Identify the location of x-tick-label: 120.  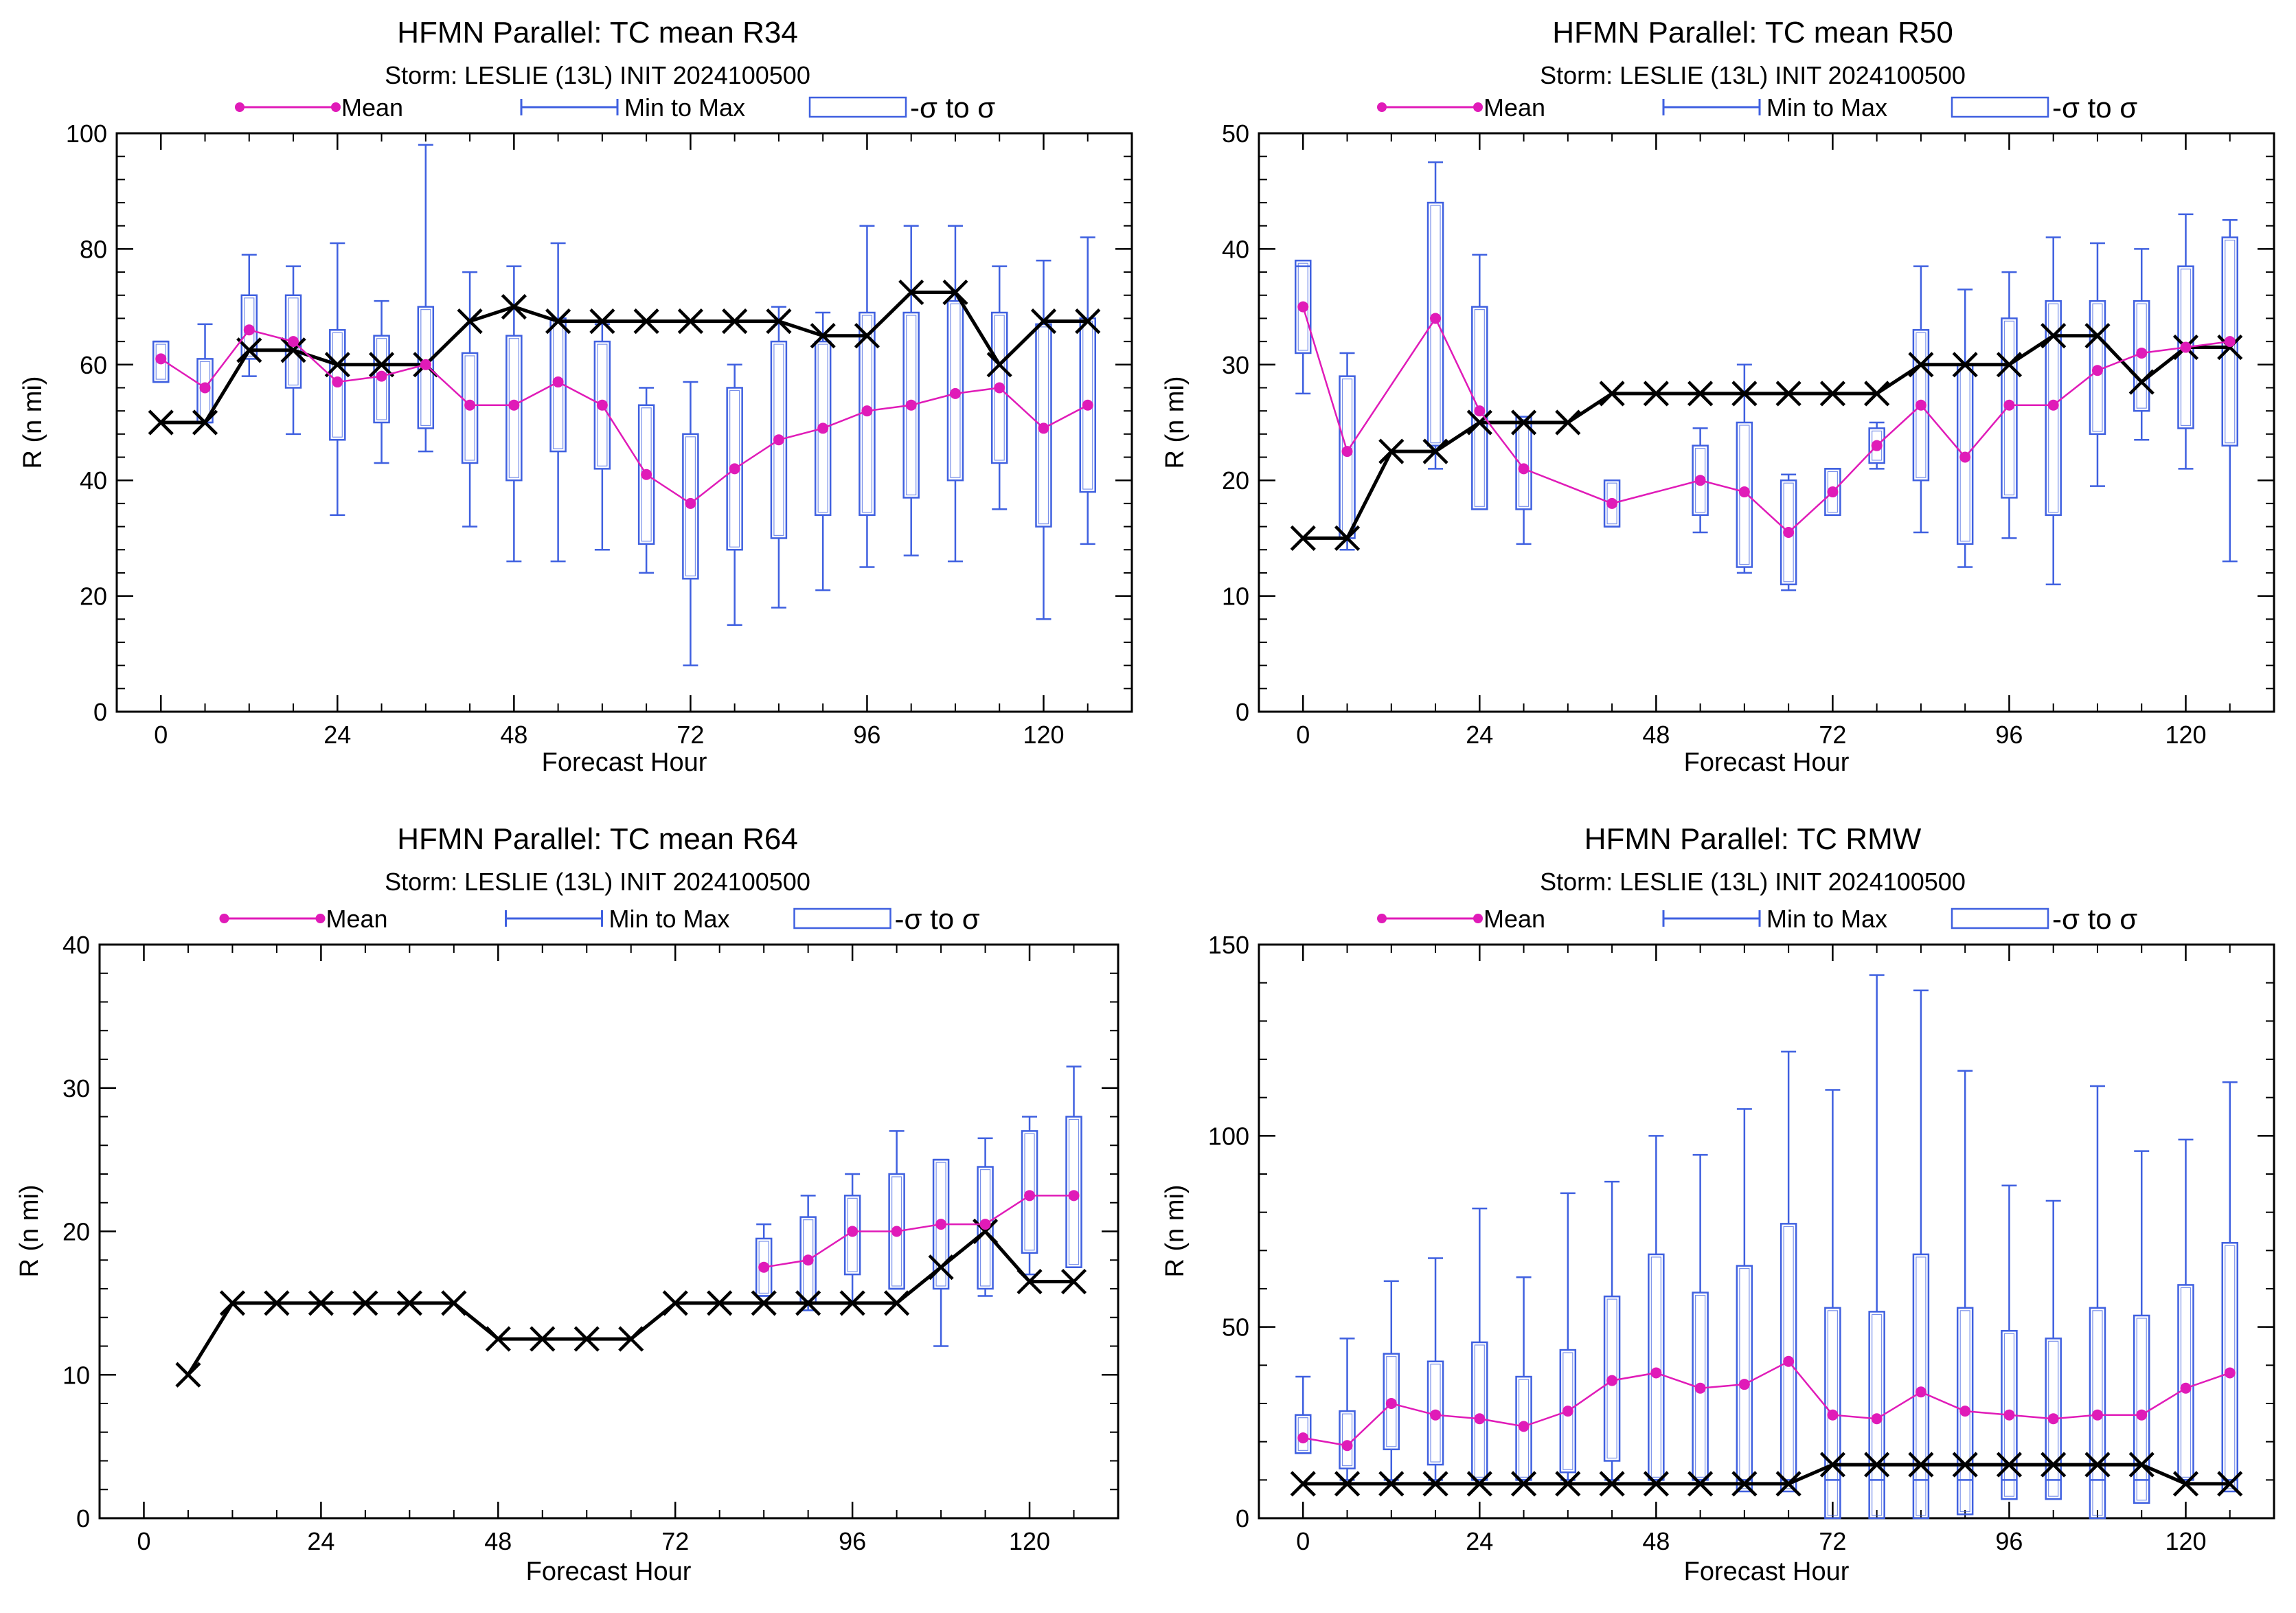
(2185, 735).